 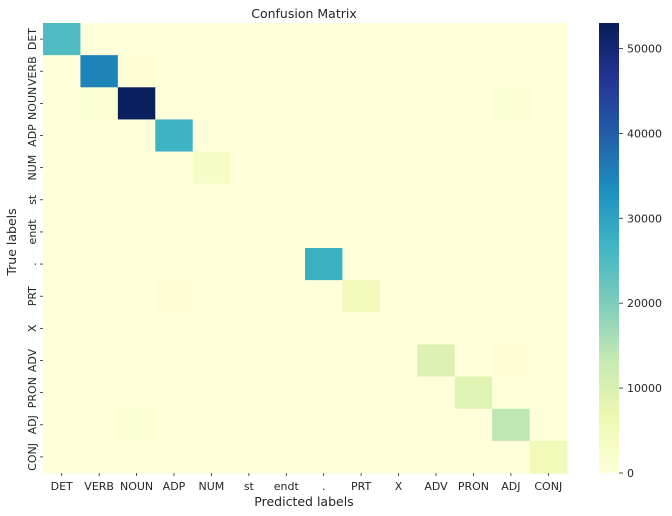 I want to click on heatmap-cell-NOUN-PRT, so click(x=361, y=104).